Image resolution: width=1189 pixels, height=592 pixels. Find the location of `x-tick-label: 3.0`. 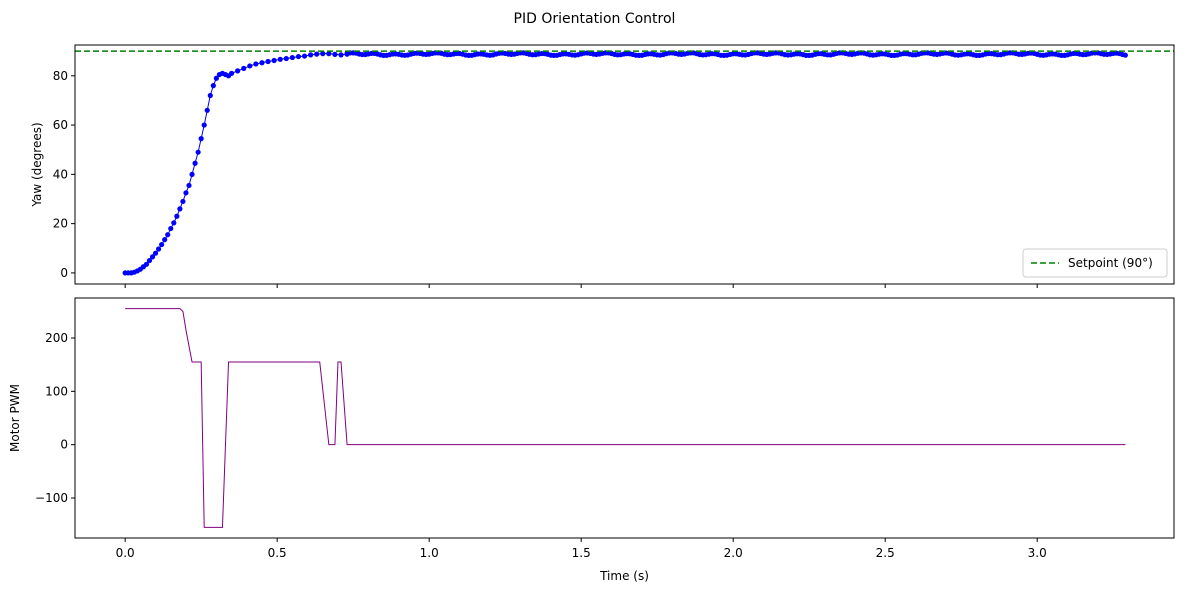

x-tick-label: 3.0 is located at coordinates (1037, 553).